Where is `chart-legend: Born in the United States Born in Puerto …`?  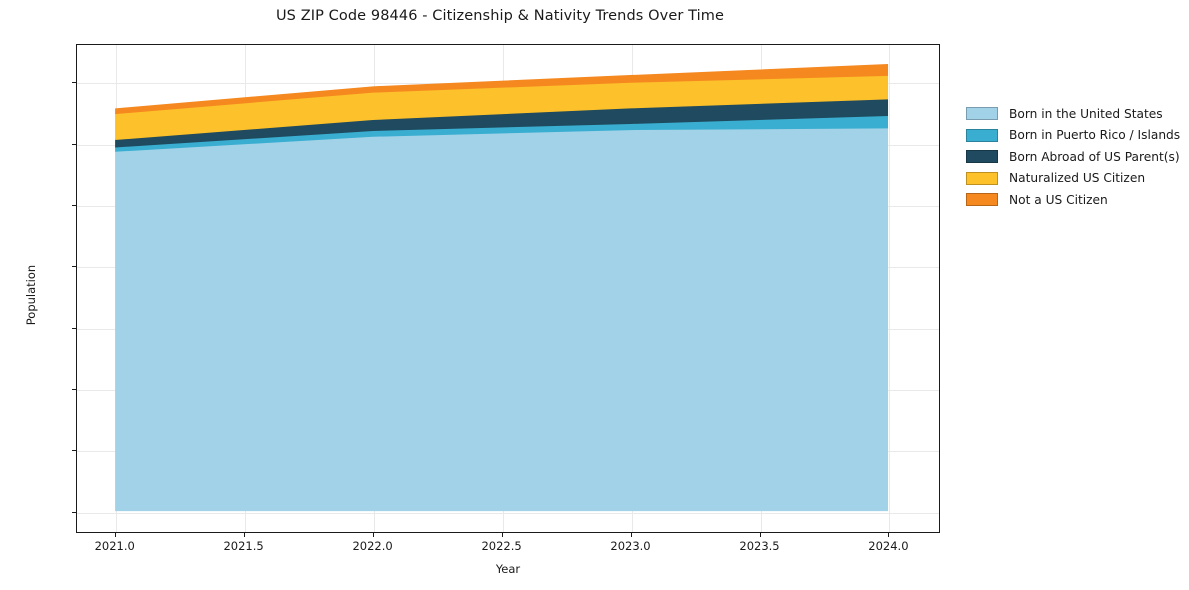 chart-legend: Born in the United States Born in Puerto … is located at coordinates (1073, 157).